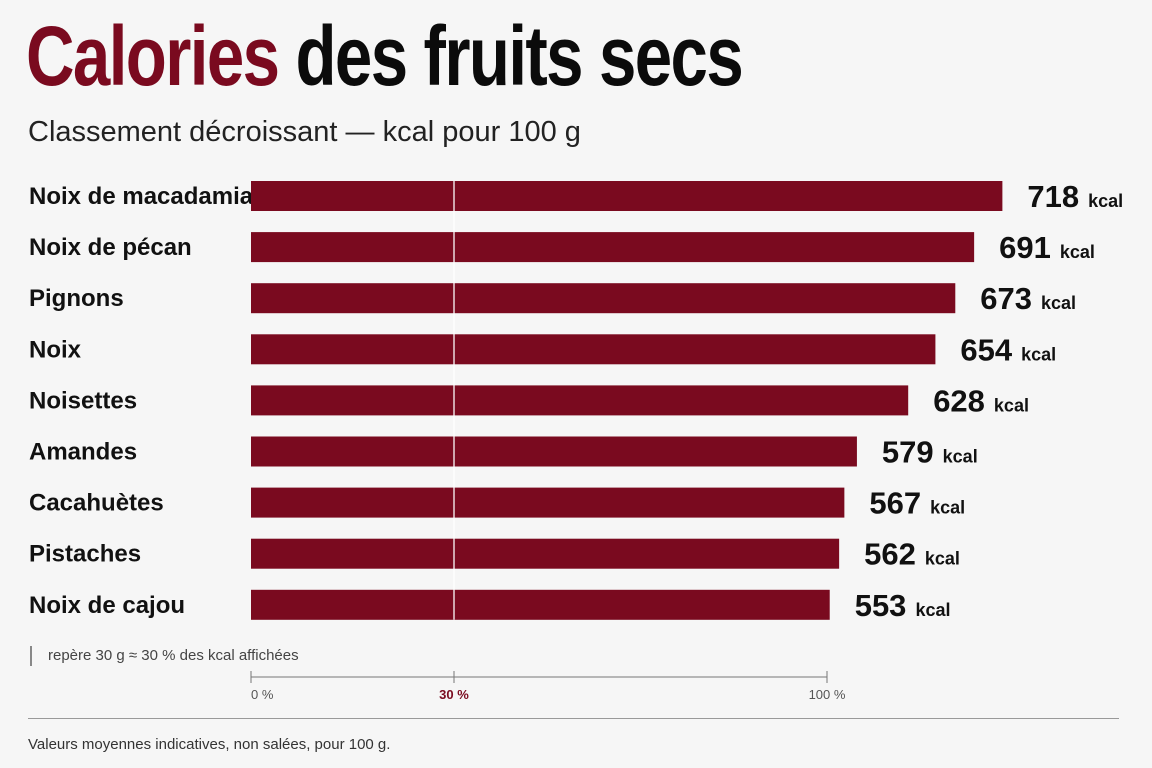 Image resolution: width=1152 pixels, height=768 pixels. I want to click on value-label: 553 kcal, so click(903, 605).